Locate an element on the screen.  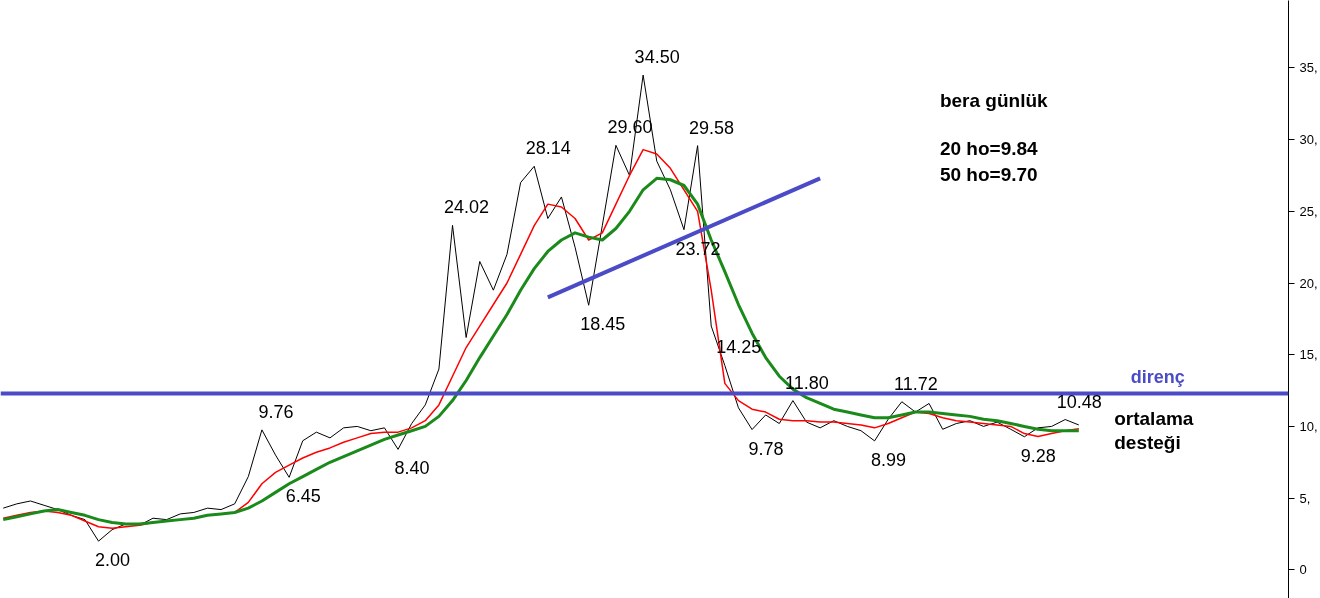
y-tick-label: 15, is located at coordinates (1308, 355).